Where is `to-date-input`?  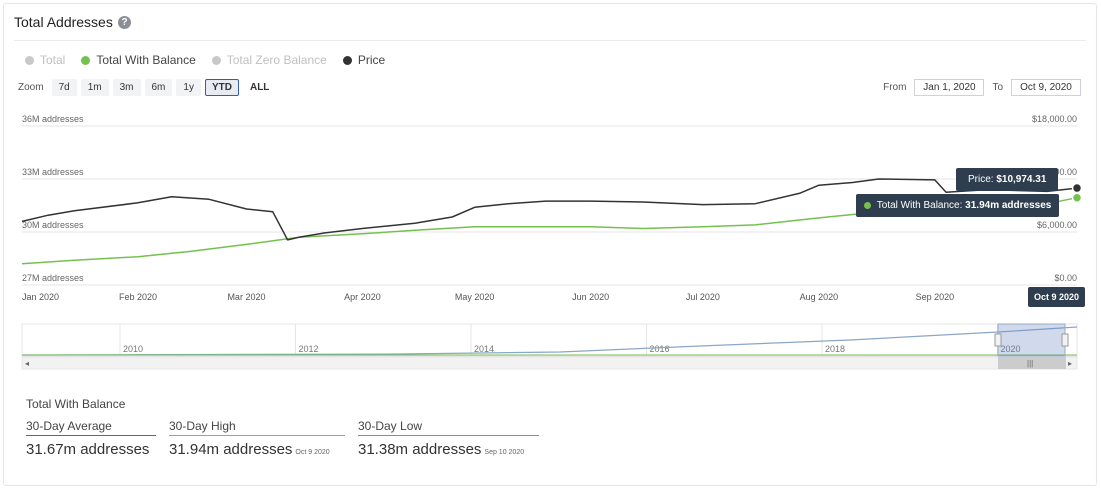 to-date-input is located at coordinates (1046, 87).